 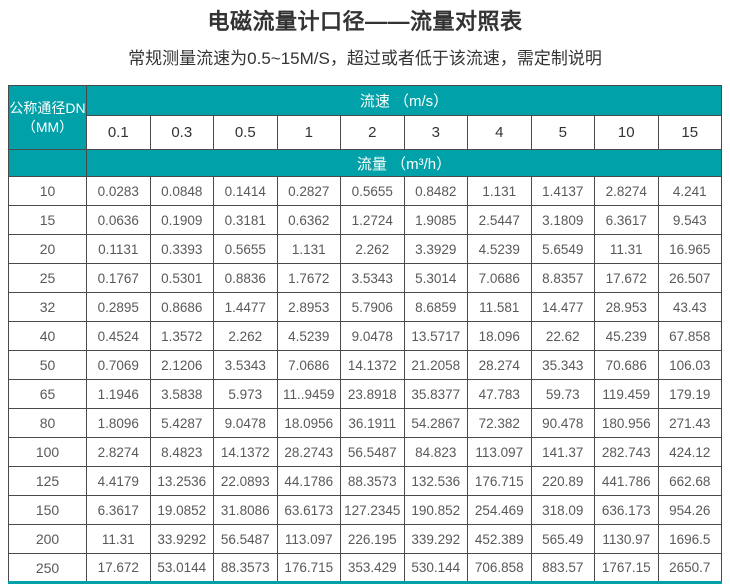 I want to click on flow-value-cell: 6.3617, so click(x=626, y=220).